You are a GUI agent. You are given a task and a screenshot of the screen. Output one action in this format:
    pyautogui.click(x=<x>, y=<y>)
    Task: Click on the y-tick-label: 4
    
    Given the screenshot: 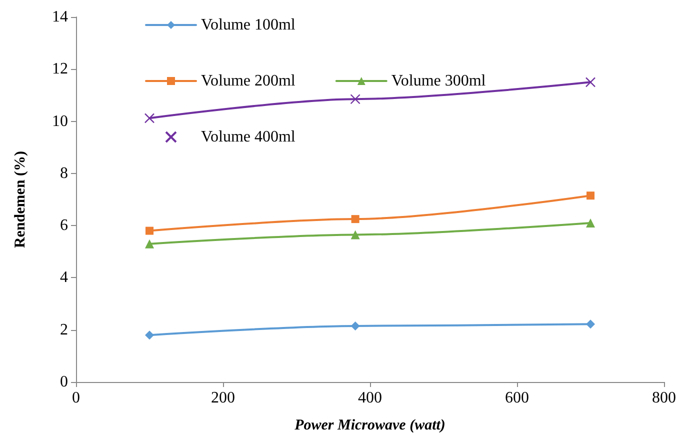 What is the action you would take?
    pyautogui.click(x=64, y=277)
    